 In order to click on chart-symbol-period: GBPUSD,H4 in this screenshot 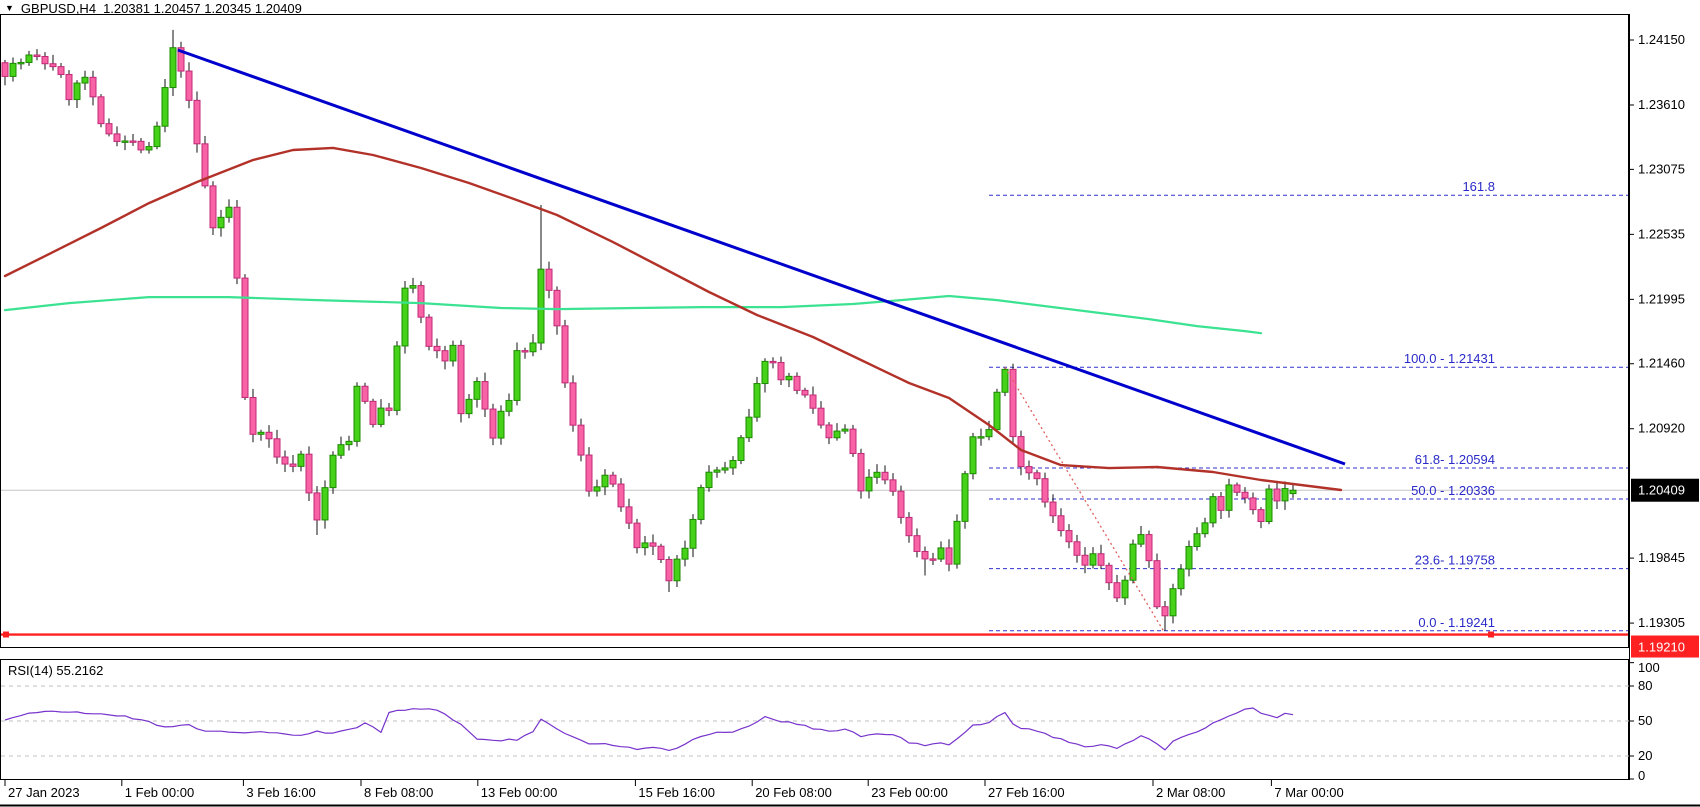, I will do `click(58, 8)`.